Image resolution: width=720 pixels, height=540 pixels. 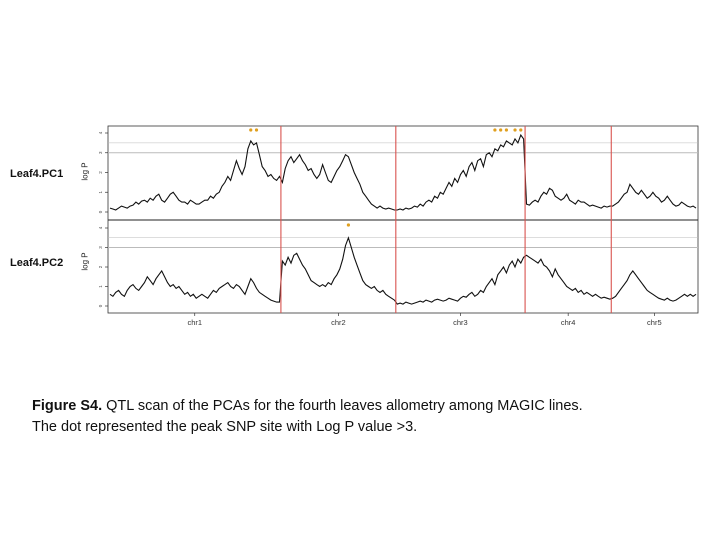 What do you see at coordinates (67, 406) in the screenshot?
I see `caption-label: Figure S4.` at bounding box center [67, 406].